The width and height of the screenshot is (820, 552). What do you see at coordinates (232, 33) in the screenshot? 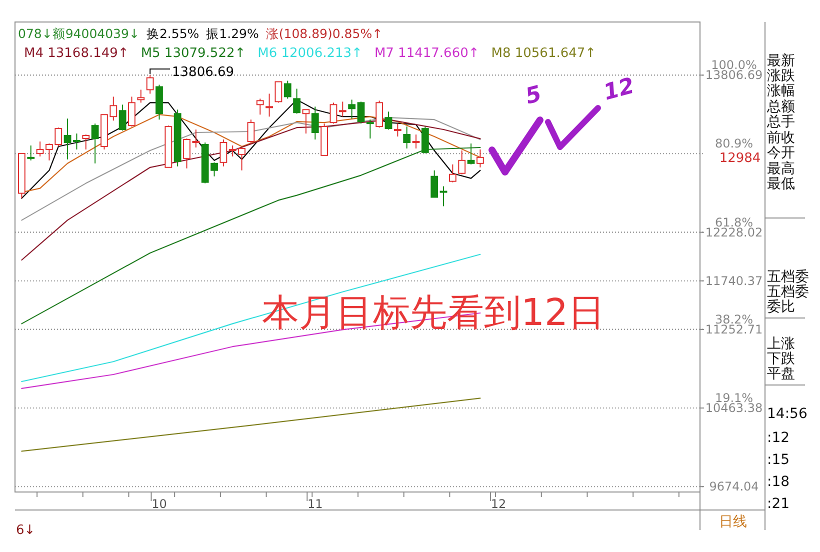
I see `annotation: 振1.29%` at bounding box center [232, 33].